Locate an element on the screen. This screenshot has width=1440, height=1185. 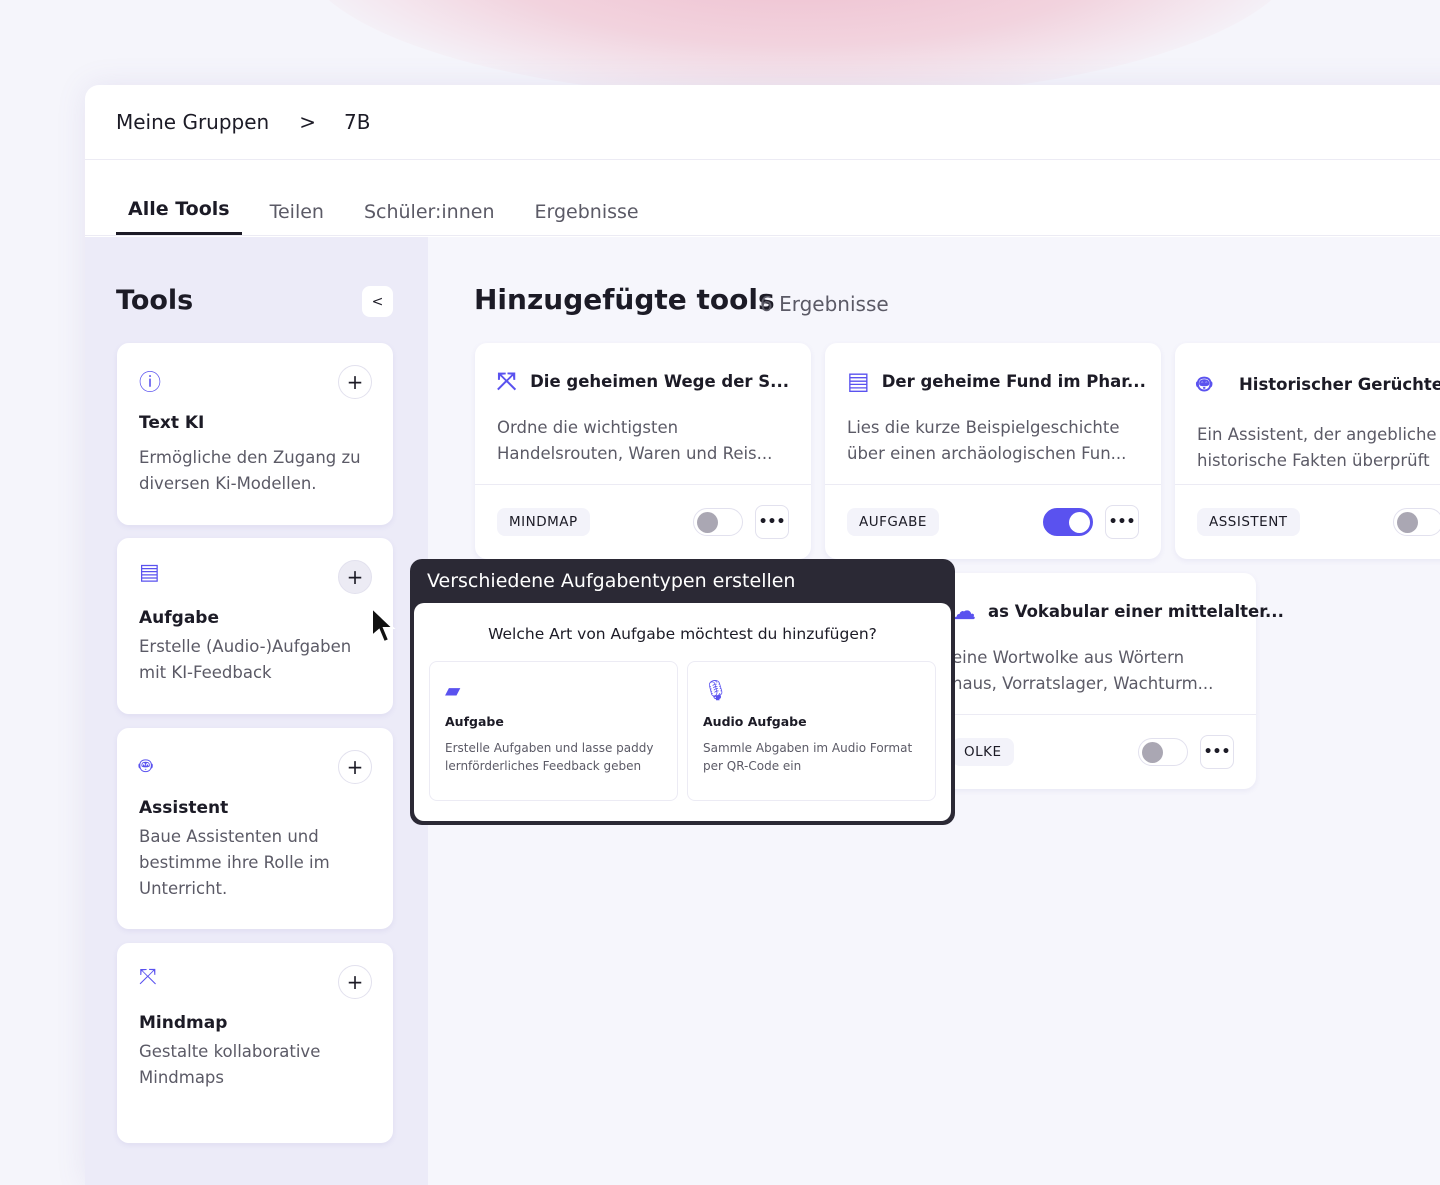
option-title: Audio Aufgabe is located at coordinates (755, 721).